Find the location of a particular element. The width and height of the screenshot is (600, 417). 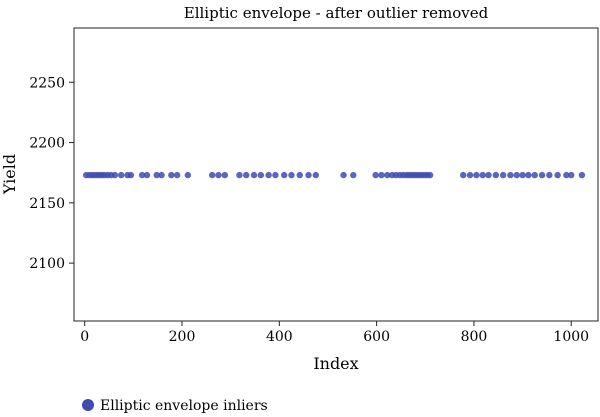

y-tick-label: 2150 is located at coordinates (47, 204).